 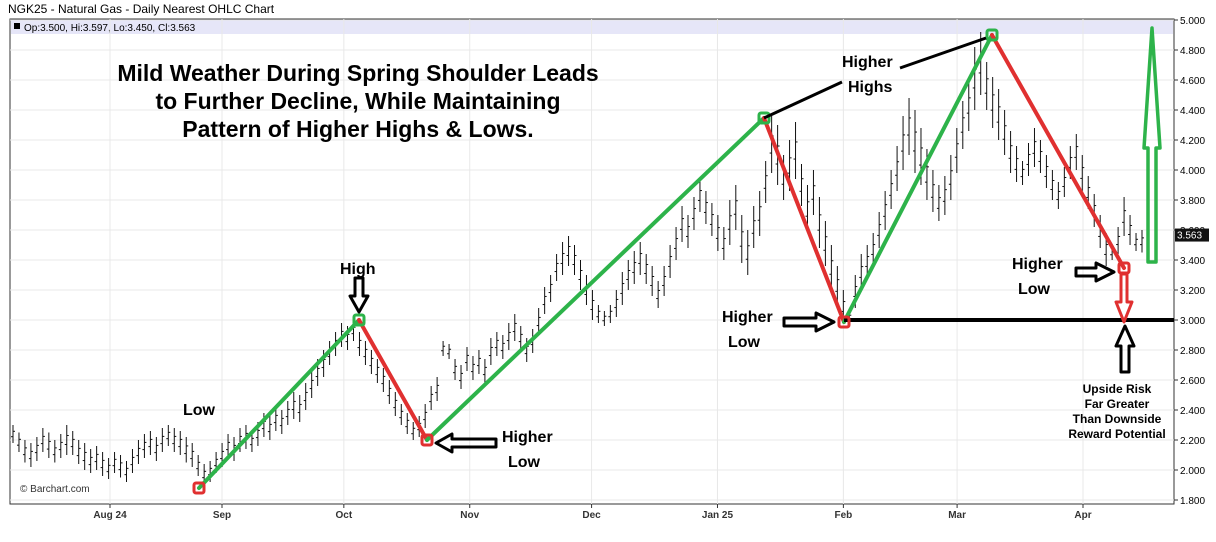 I want to click on upside-risk-label: Far Greater, so click(x=1117, y=404).